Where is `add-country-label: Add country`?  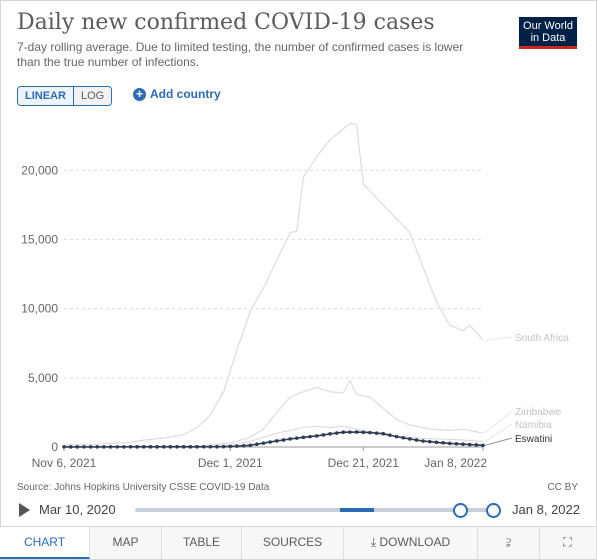 add-country-label: Add country is located at coordinates (185, 94).